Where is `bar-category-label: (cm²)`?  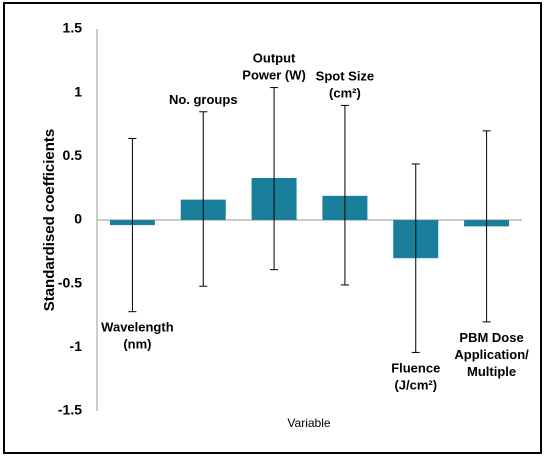
bar-category-label: (cm²) is located at coordinates (345, 92).